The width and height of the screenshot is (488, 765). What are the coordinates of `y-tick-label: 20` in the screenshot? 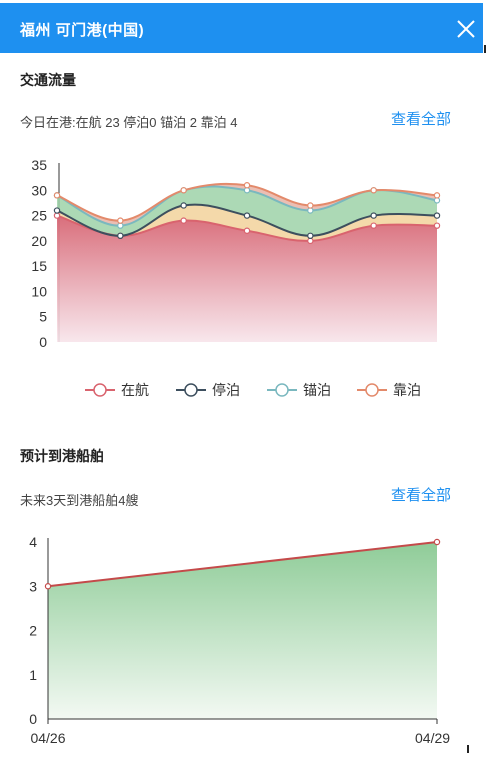 It's located at (39, 241).